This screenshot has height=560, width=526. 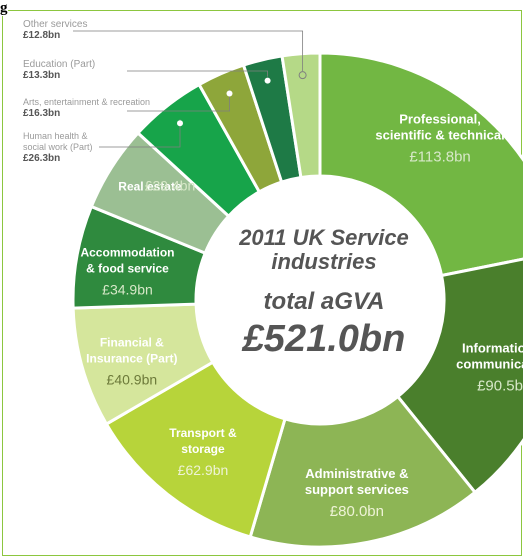 I want to click on leader-line-human-health-social-work-part, so click(x=140, y=133).